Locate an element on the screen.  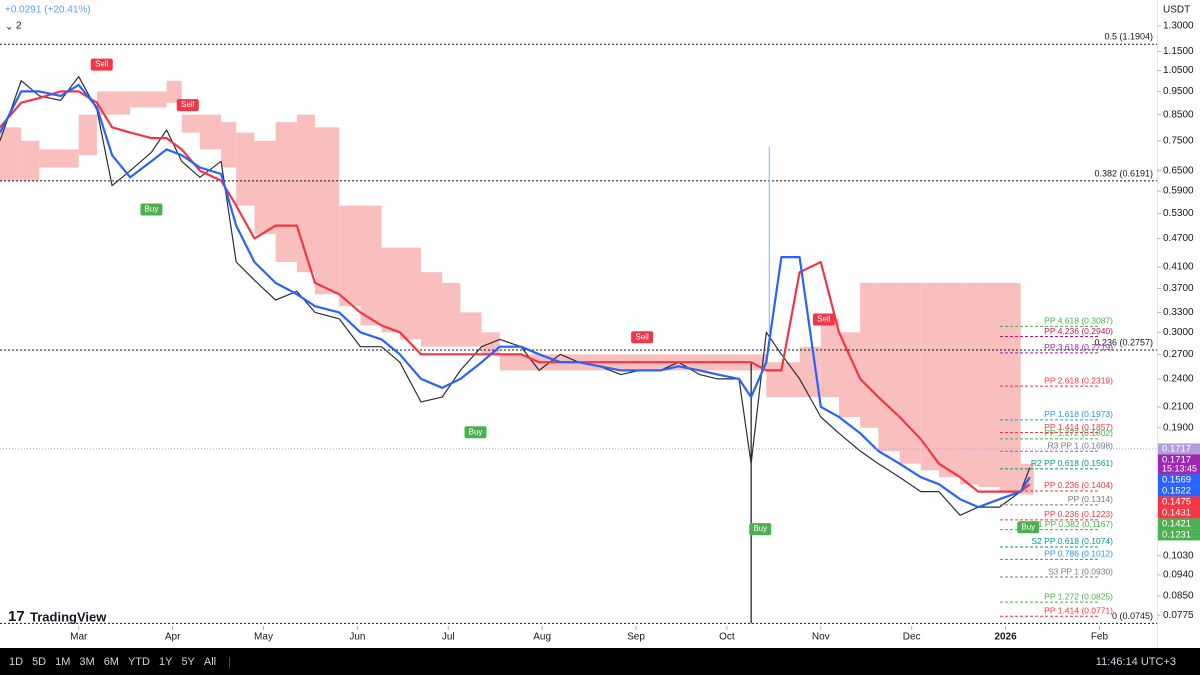
pivot-label: PP 2.618 (0.2319) is located at coordinates (1078, 380).